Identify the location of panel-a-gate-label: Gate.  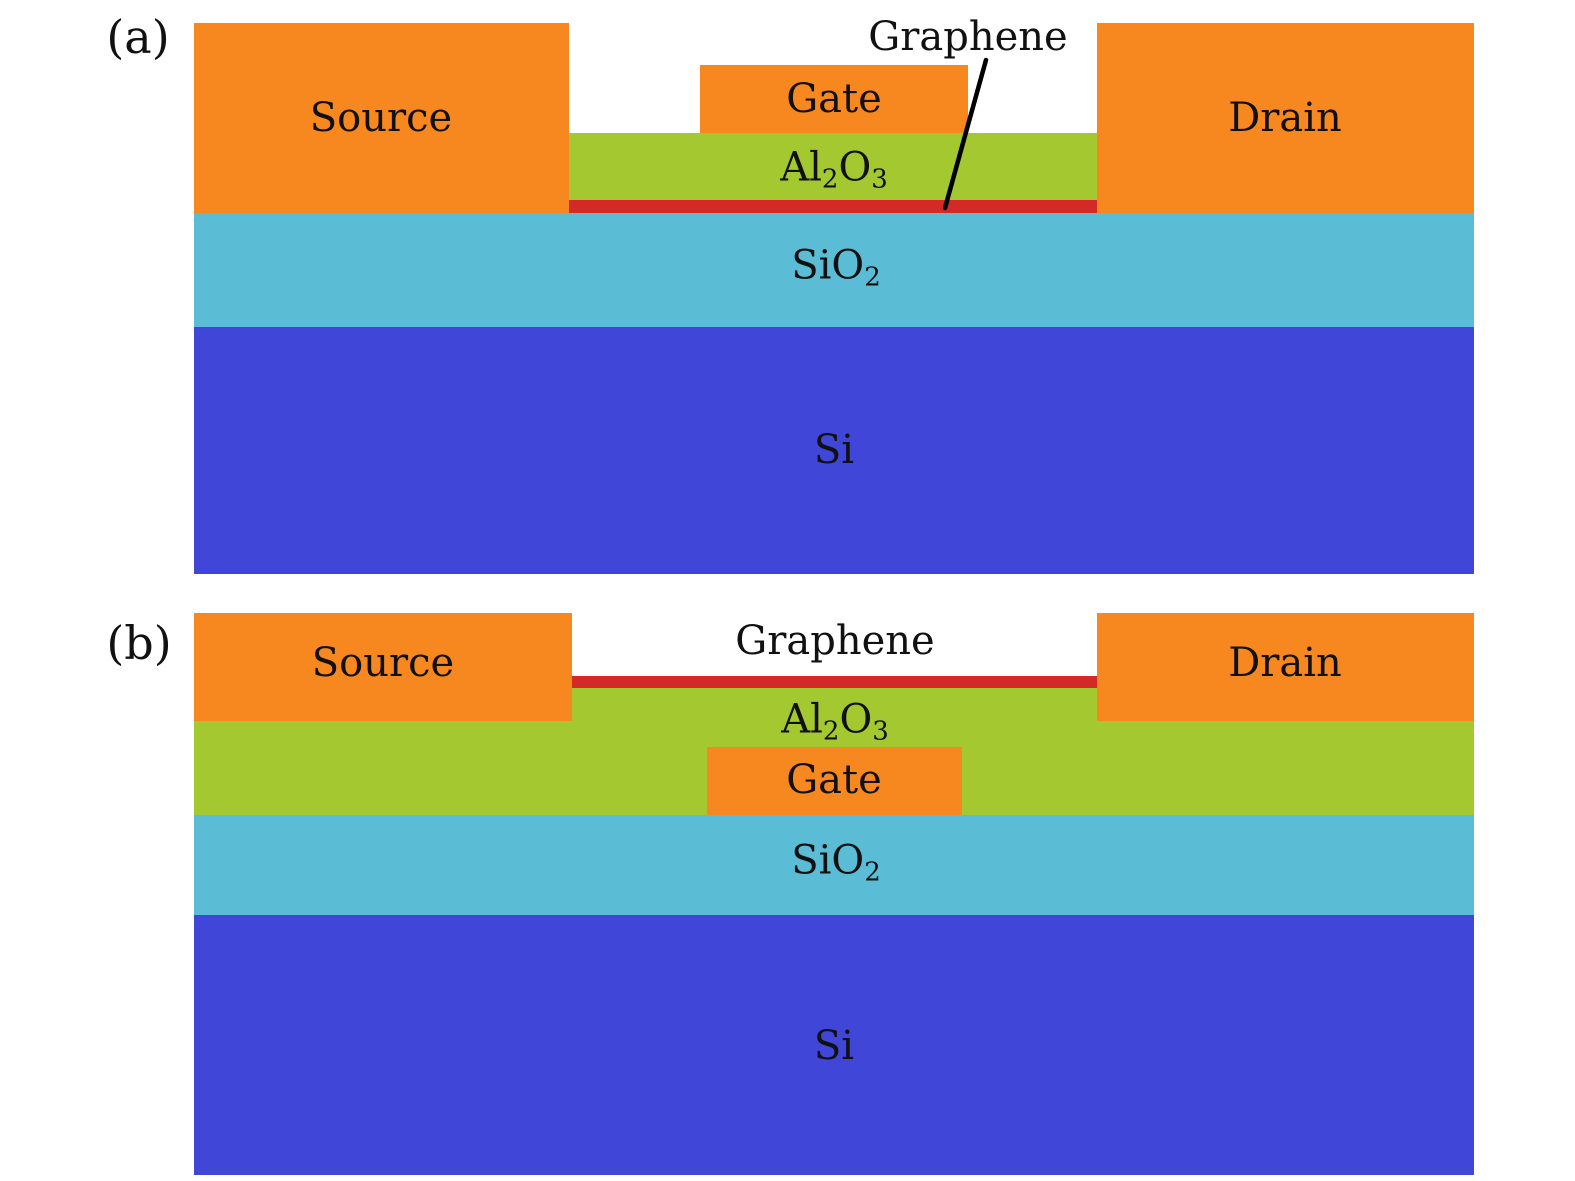
(834, 99).